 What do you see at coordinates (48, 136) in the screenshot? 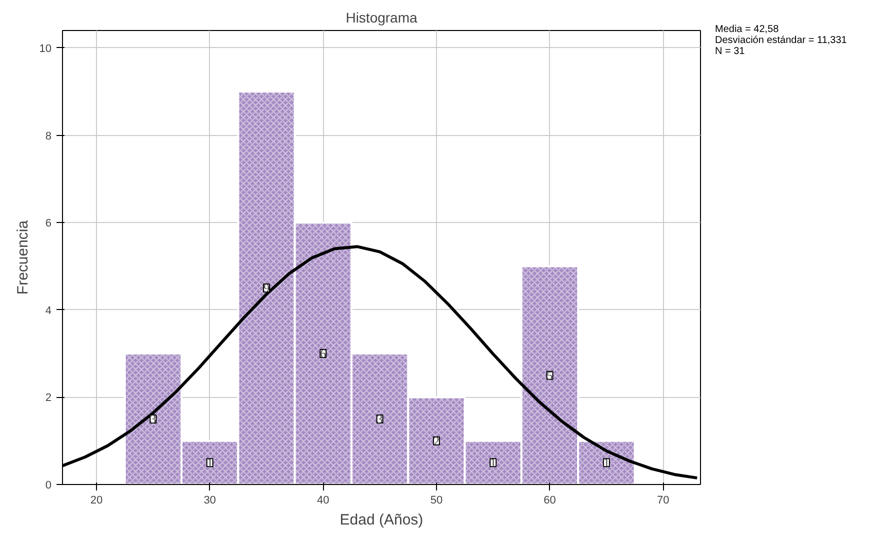
I see `y-tick-label: 8` at bounding box center [48, 136].